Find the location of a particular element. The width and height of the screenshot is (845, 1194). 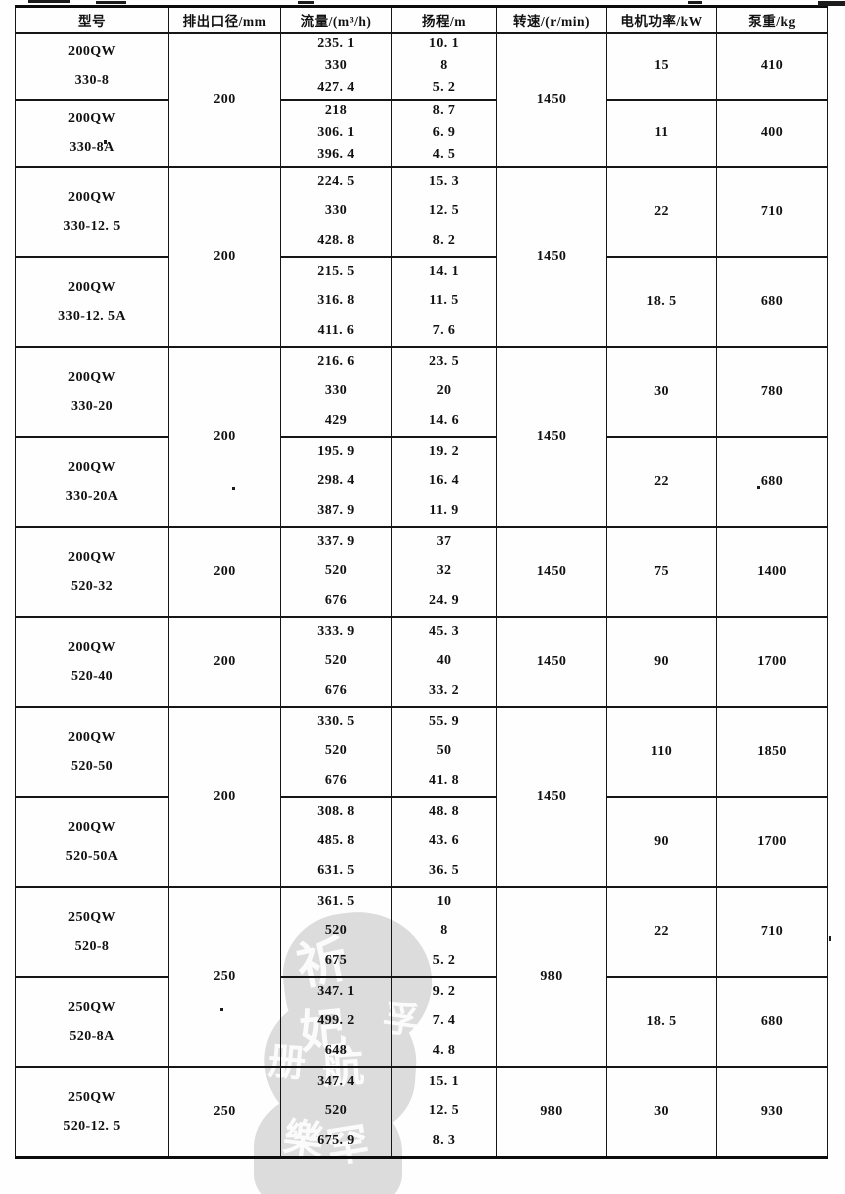

cell-weight: 680 is located at coordinates (772, 481).